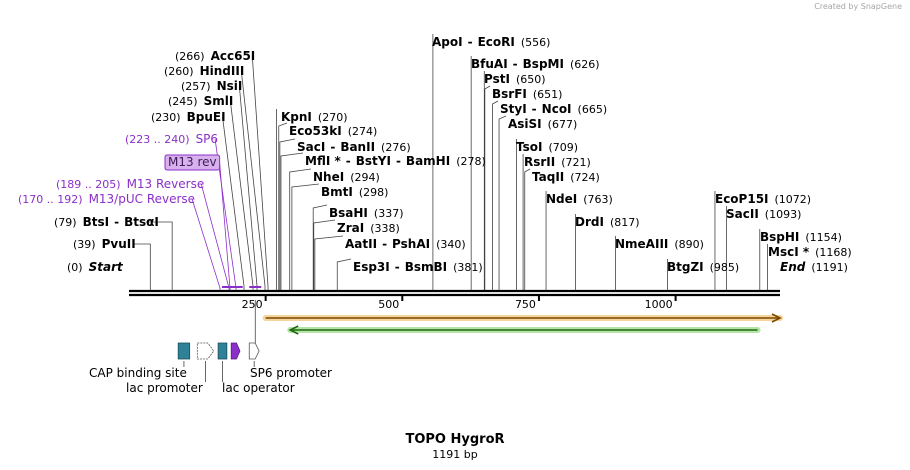 Image resolution: width=910 pixels, height=470 pixels. I want to click on site-label-part: TaqII, so click(548, 177).